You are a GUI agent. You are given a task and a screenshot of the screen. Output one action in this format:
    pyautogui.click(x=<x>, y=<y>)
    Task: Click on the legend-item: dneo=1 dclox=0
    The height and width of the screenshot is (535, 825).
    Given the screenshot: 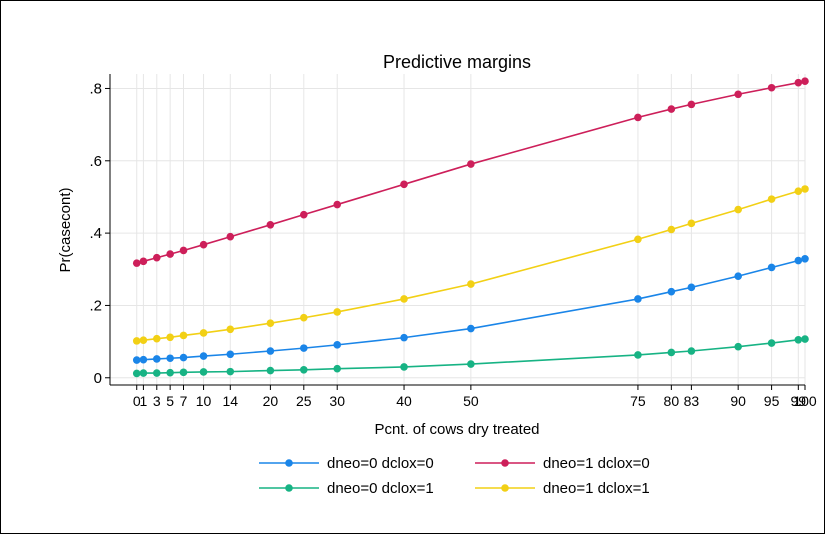 What is the action you would take?
    pyautogui.click(x=562, y=463)
    